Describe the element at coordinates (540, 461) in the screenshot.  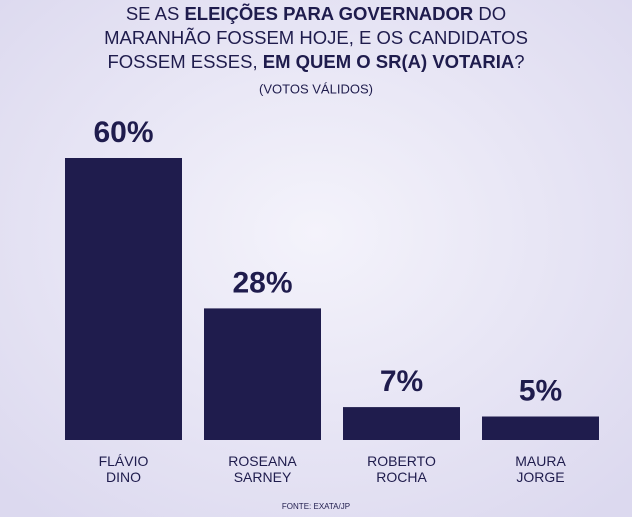
I see `category-line: MAURA` at that location.